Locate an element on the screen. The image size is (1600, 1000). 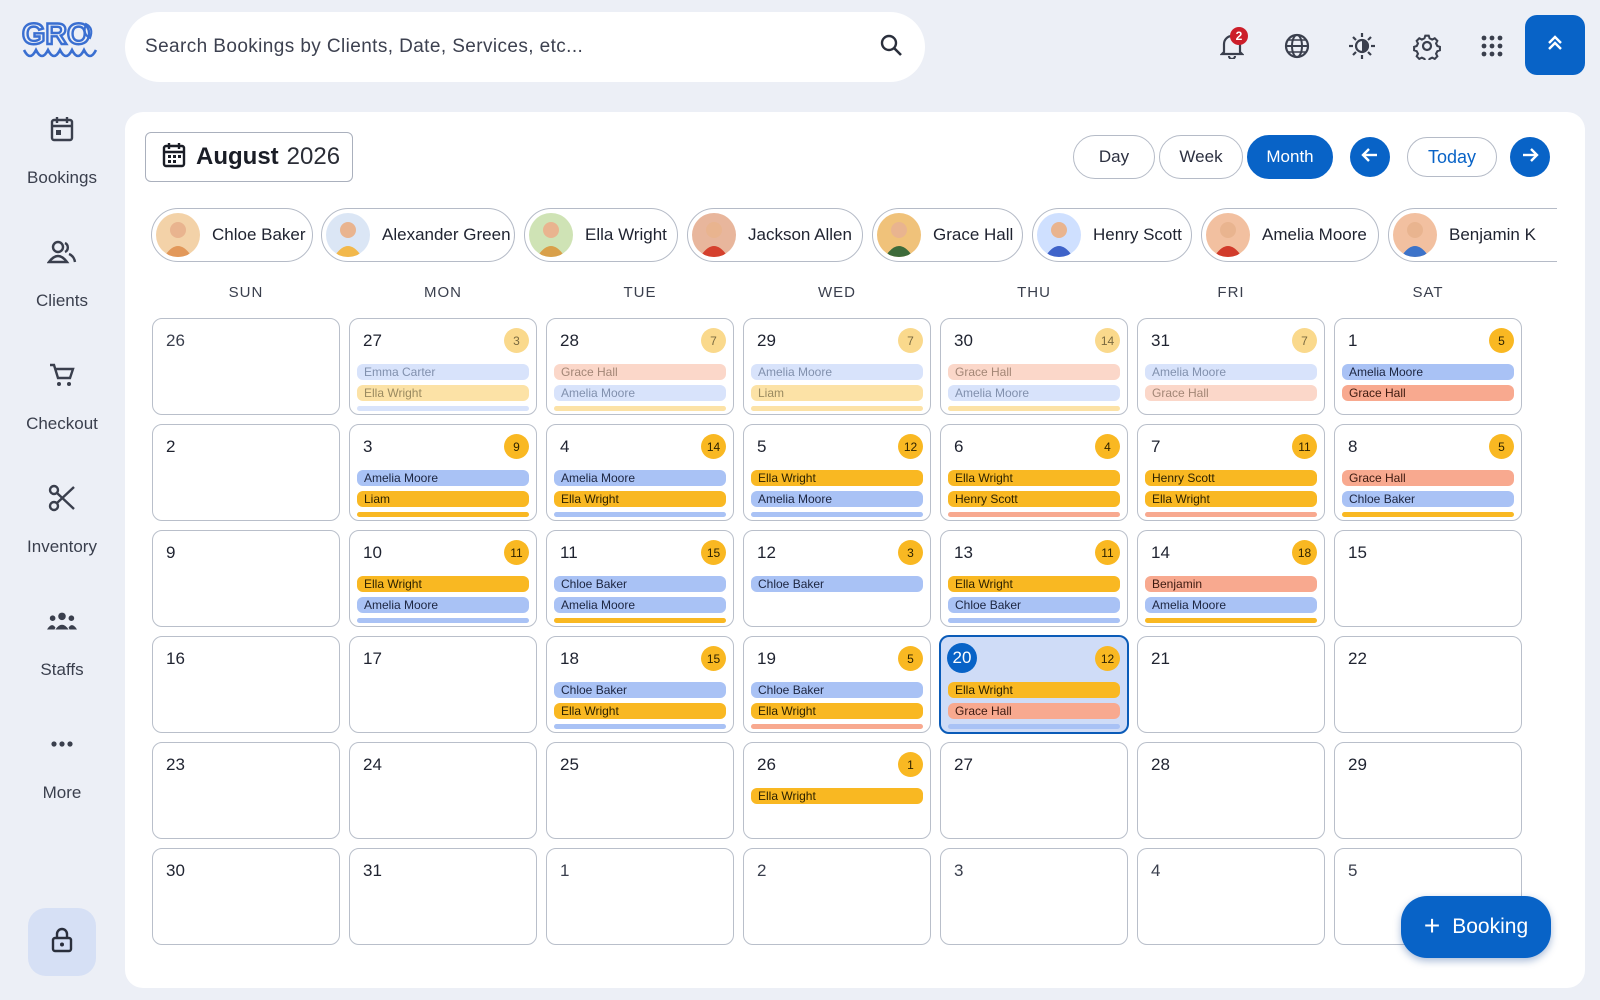
sidebar-item-clients: Clients is located at coordinates (62, 280).